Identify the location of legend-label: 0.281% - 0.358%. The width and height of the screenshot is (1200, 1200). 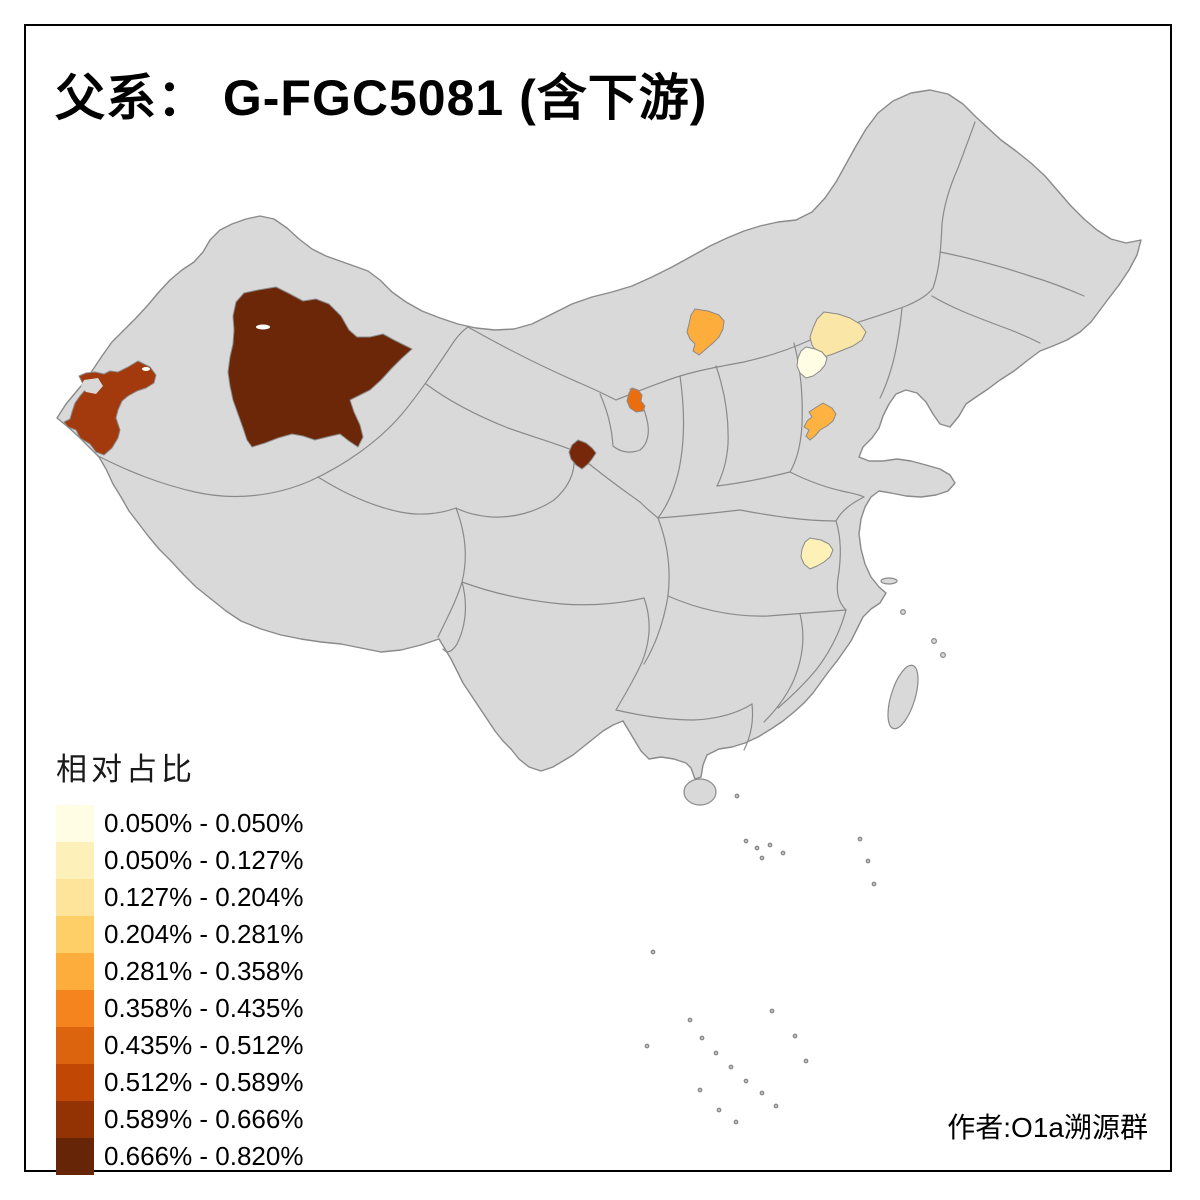
(204, 971).